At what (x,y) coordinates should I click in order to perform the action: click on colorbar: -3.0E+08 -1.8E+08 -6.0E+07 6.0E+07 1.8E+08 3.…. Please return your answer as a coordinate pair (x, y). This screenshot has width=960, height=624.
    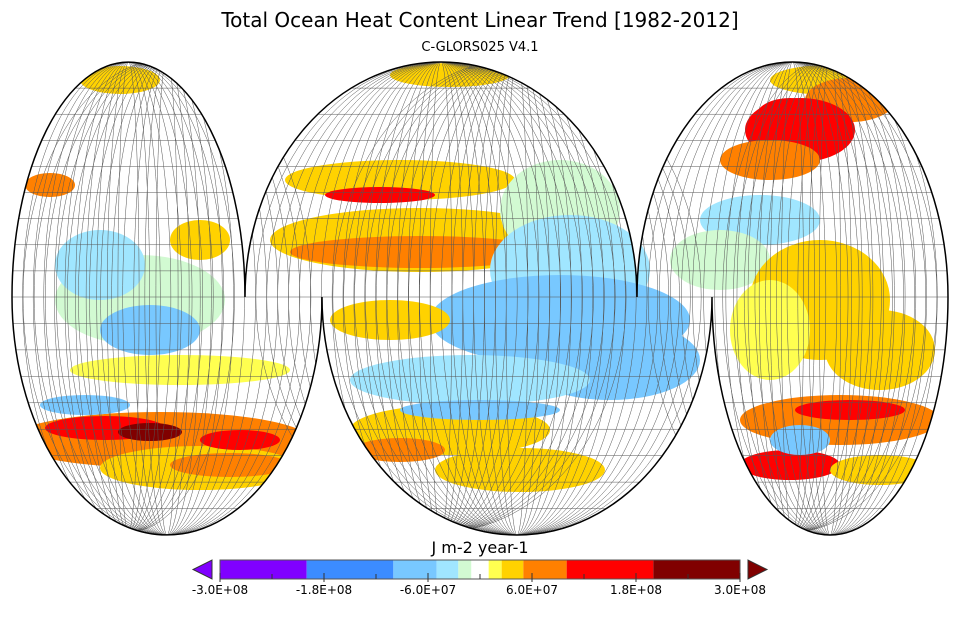
    Looking at the image, I should click on (480, 578).